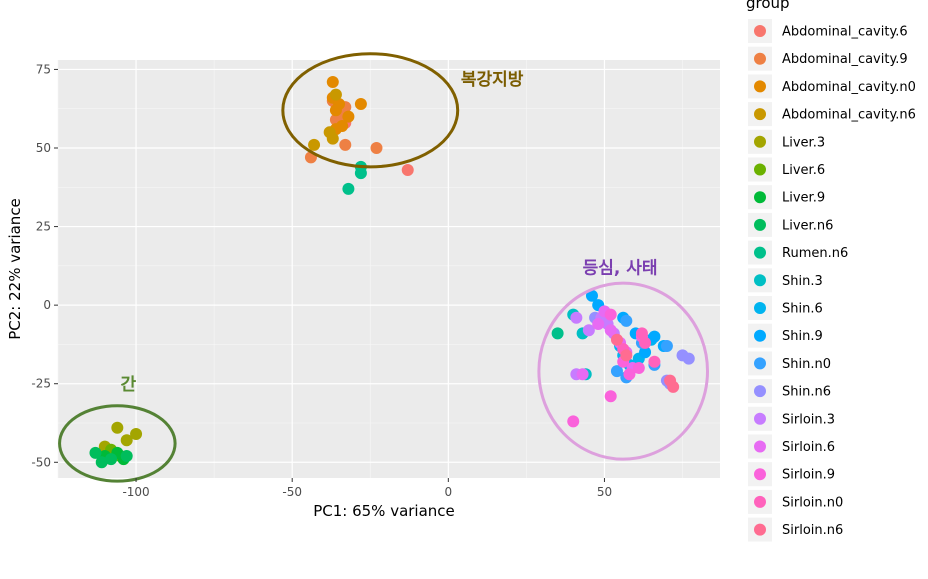  What do you see at coordinates (128, 385) in the screenshot?
I see `cluster-label: 간` at bounding box center [128, 385].